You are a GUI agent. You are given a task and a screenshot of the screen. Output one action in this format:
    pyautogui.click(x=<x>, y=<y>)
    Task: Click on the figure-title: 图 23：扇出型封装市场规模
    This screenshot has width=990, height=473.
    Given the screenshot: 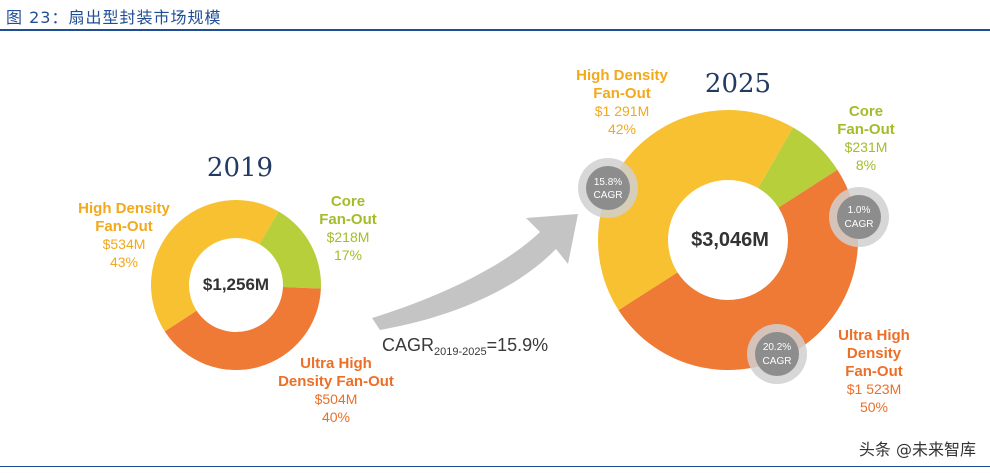 What is the action you would take?
    pyautogui.click(x=114, y=17)
    